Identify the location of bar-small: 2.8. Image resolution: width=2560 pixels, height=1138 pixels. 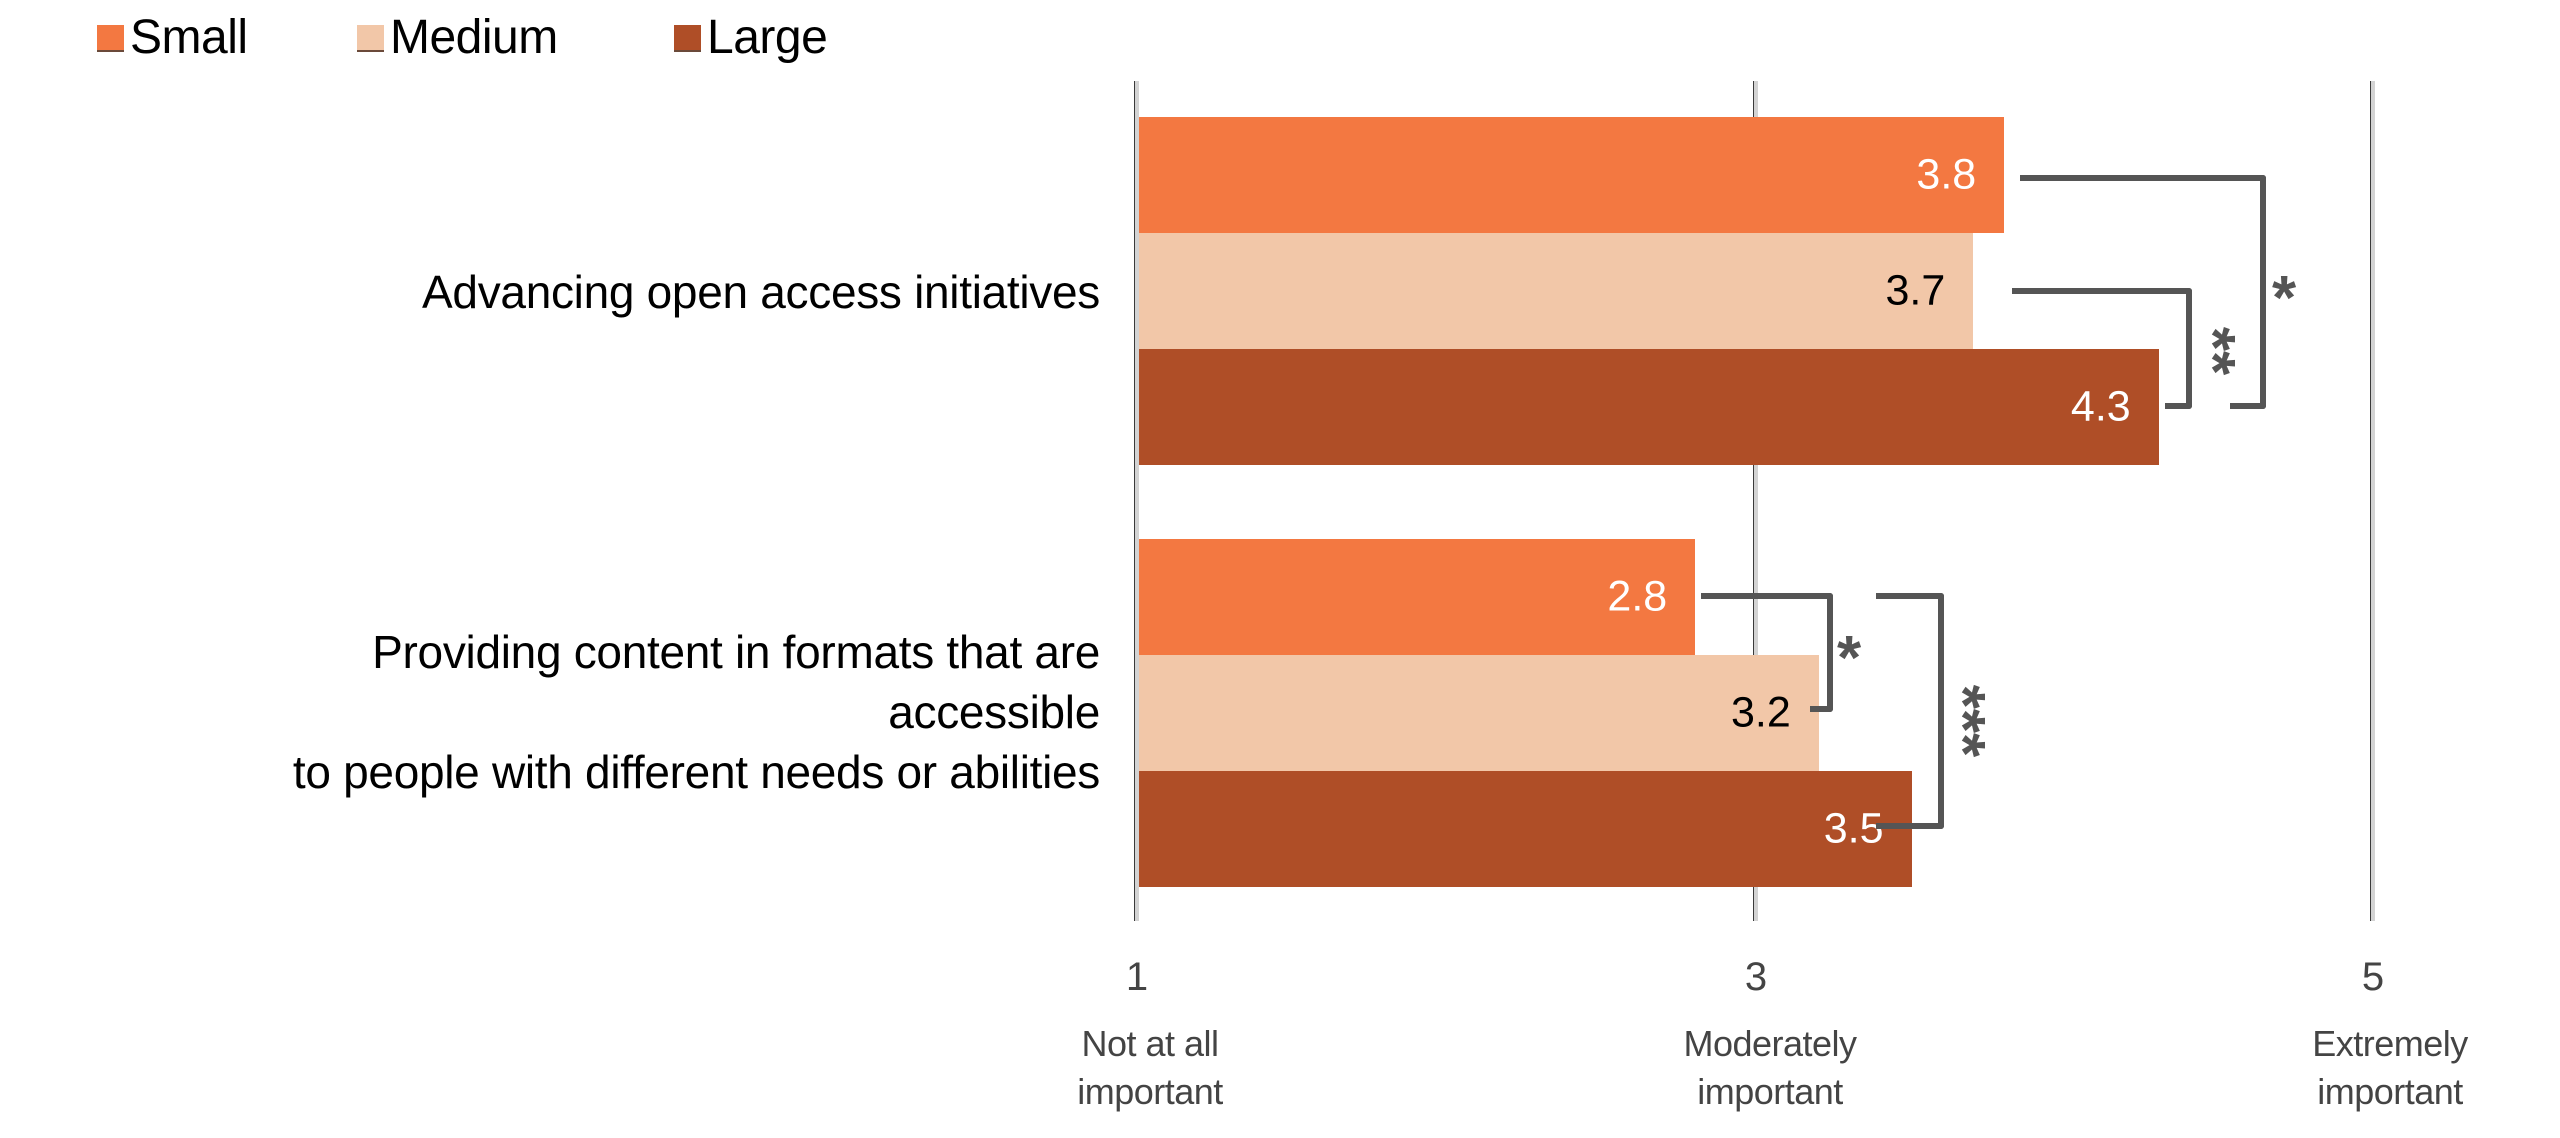
(1417, 597).